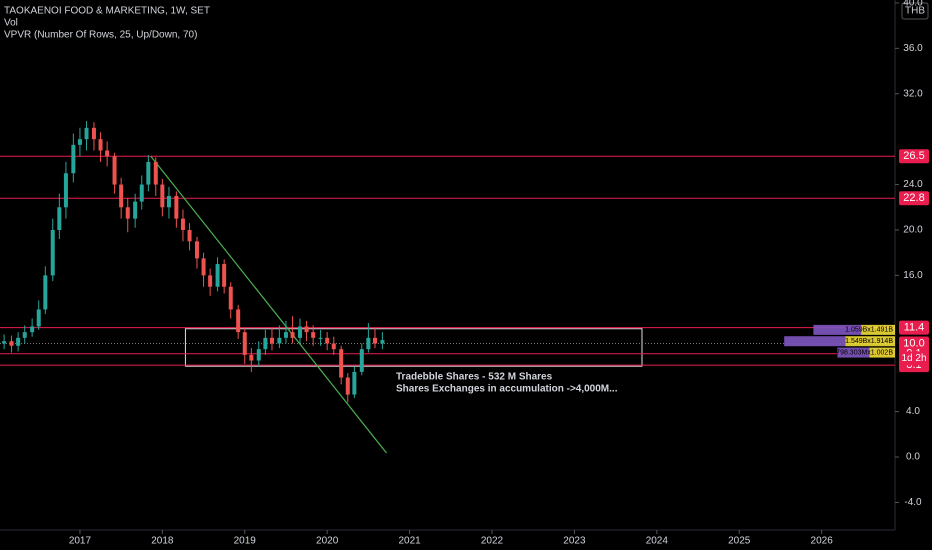  I want to click on x-tick-label: 2017, so click(80, 541).